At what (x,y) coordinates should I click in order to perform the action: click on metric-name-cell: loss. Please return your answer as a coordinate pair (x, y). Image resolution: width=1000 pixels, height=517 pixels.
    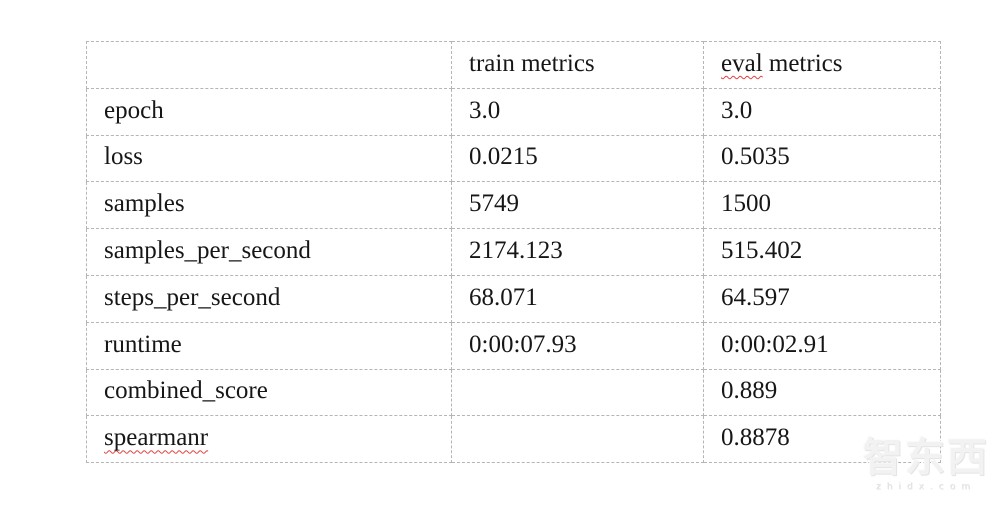
    Looking at the image, I should click on (269, 158).